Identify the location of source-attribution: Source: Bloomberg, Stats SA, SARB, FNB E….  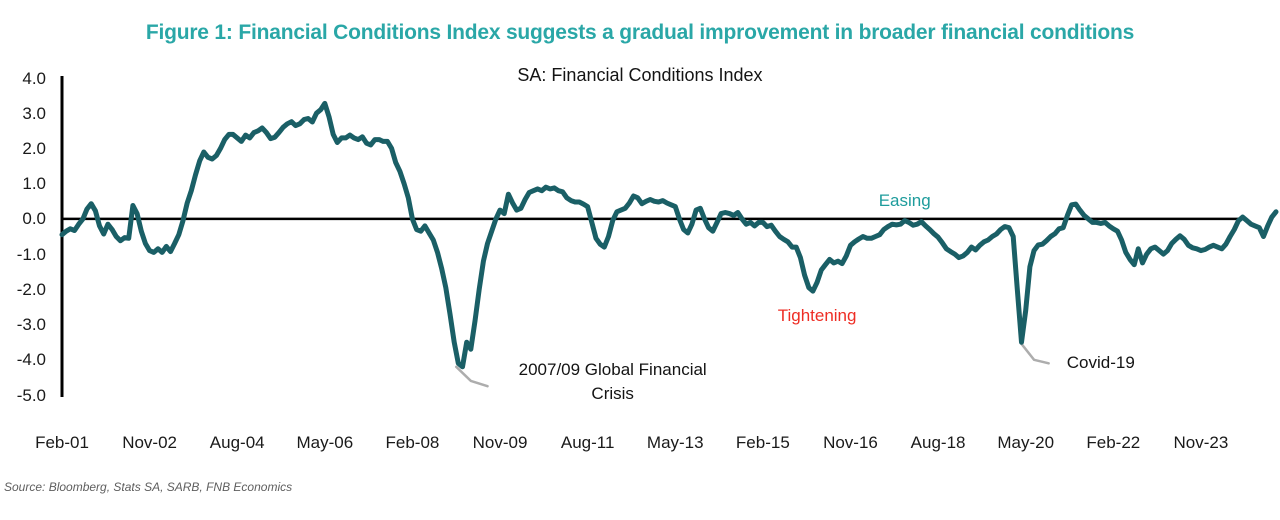
(148, 487).